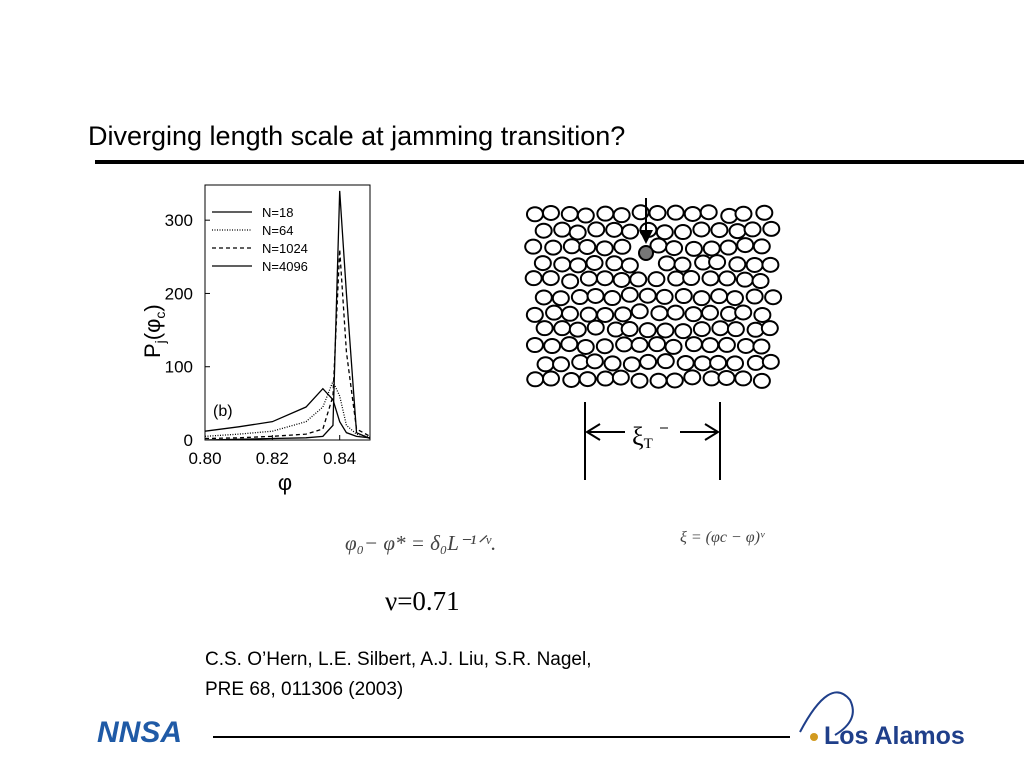  I want to click on plot-frame, so click(287, 312).